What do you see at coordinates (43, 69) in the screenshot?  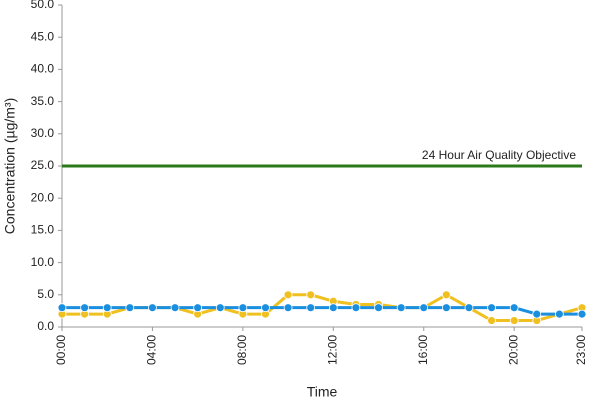 I see `y-tick-label: 40.0` at bounding box center [43, 69].